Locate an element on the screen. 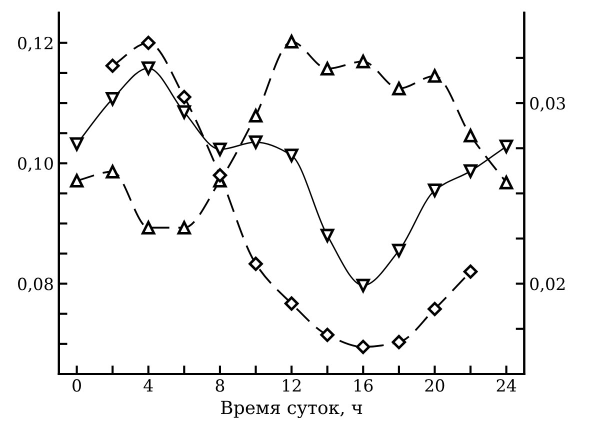 Image resolution: width=589 pixels, height=425 pixels. y-tick-label: 0,10 is located at coordinates (35, 164).